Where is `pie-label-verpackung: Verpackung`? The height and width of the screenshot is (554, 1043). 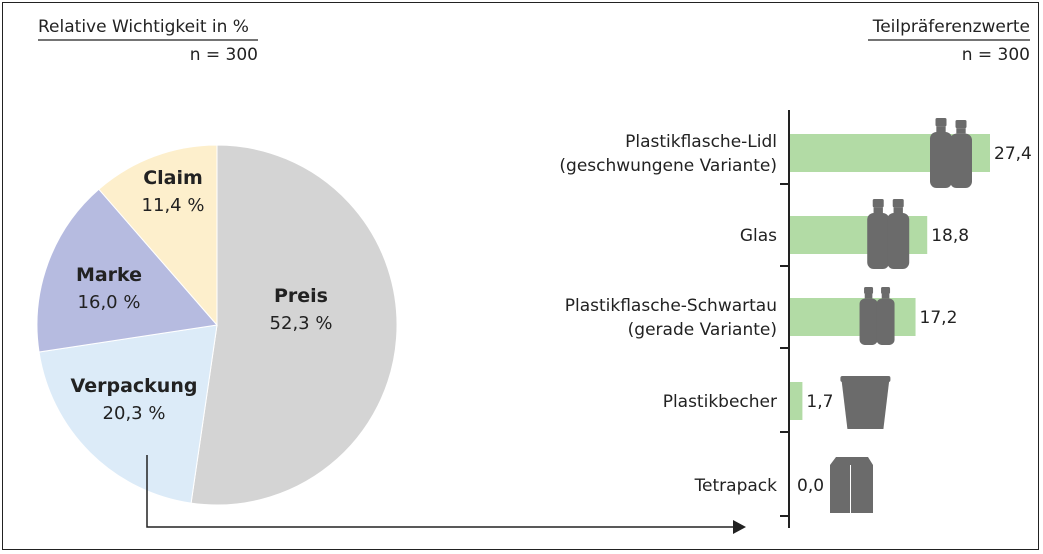
pie-label-verpackung: Verpackung is located at coordinates (134, 386).